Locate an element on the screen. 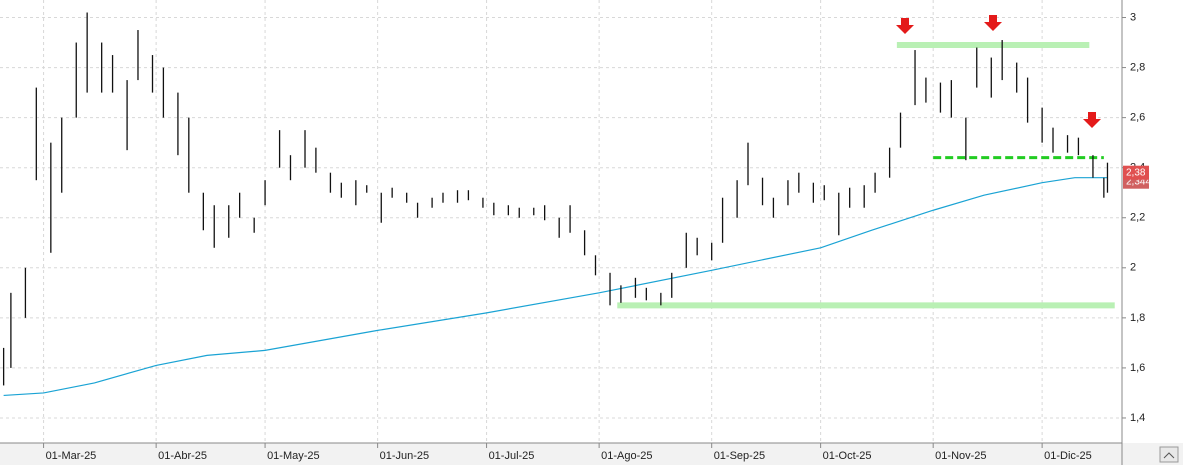 The height and width of the screenshot is (465, 1183). x-tick-label: 01-Jun-25 is located at coordinates (405, 456).